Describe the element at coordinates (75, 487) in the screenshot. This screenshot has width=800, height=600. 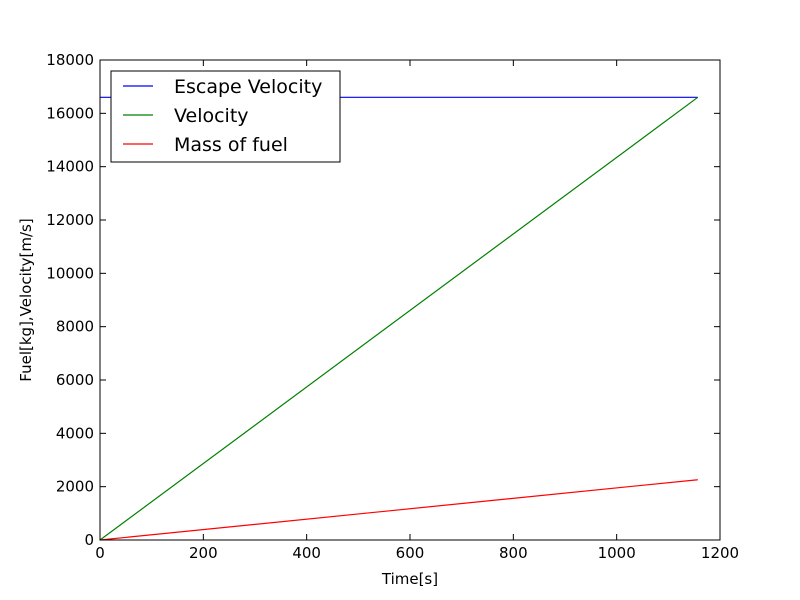
I see `y-tick-label: 2000` at that location.